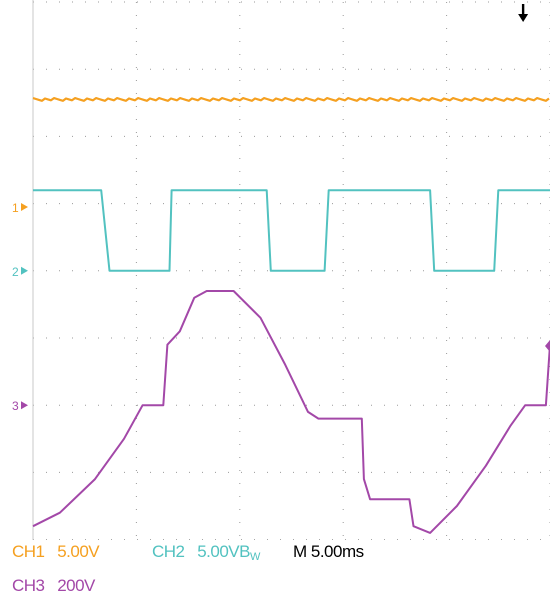 This screenshot has width=550, height=605. I want to click on ch3-scale: 200V, so click(76, 585).